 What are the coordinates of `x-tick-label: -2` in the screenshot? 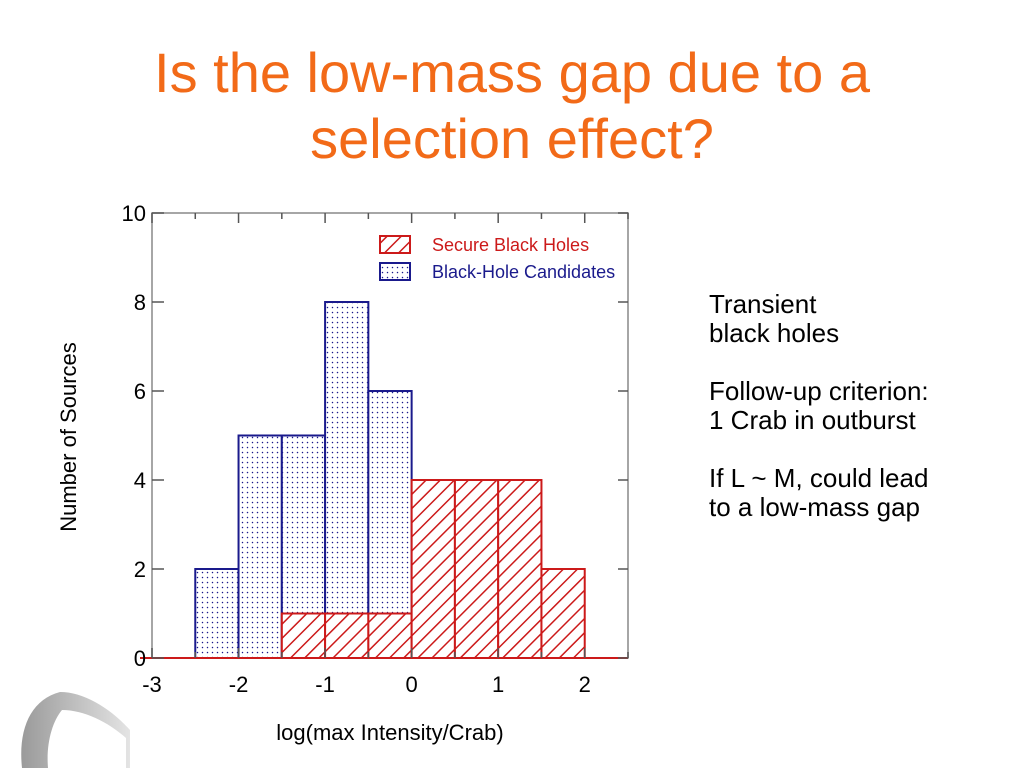 It's located at (239, 684).